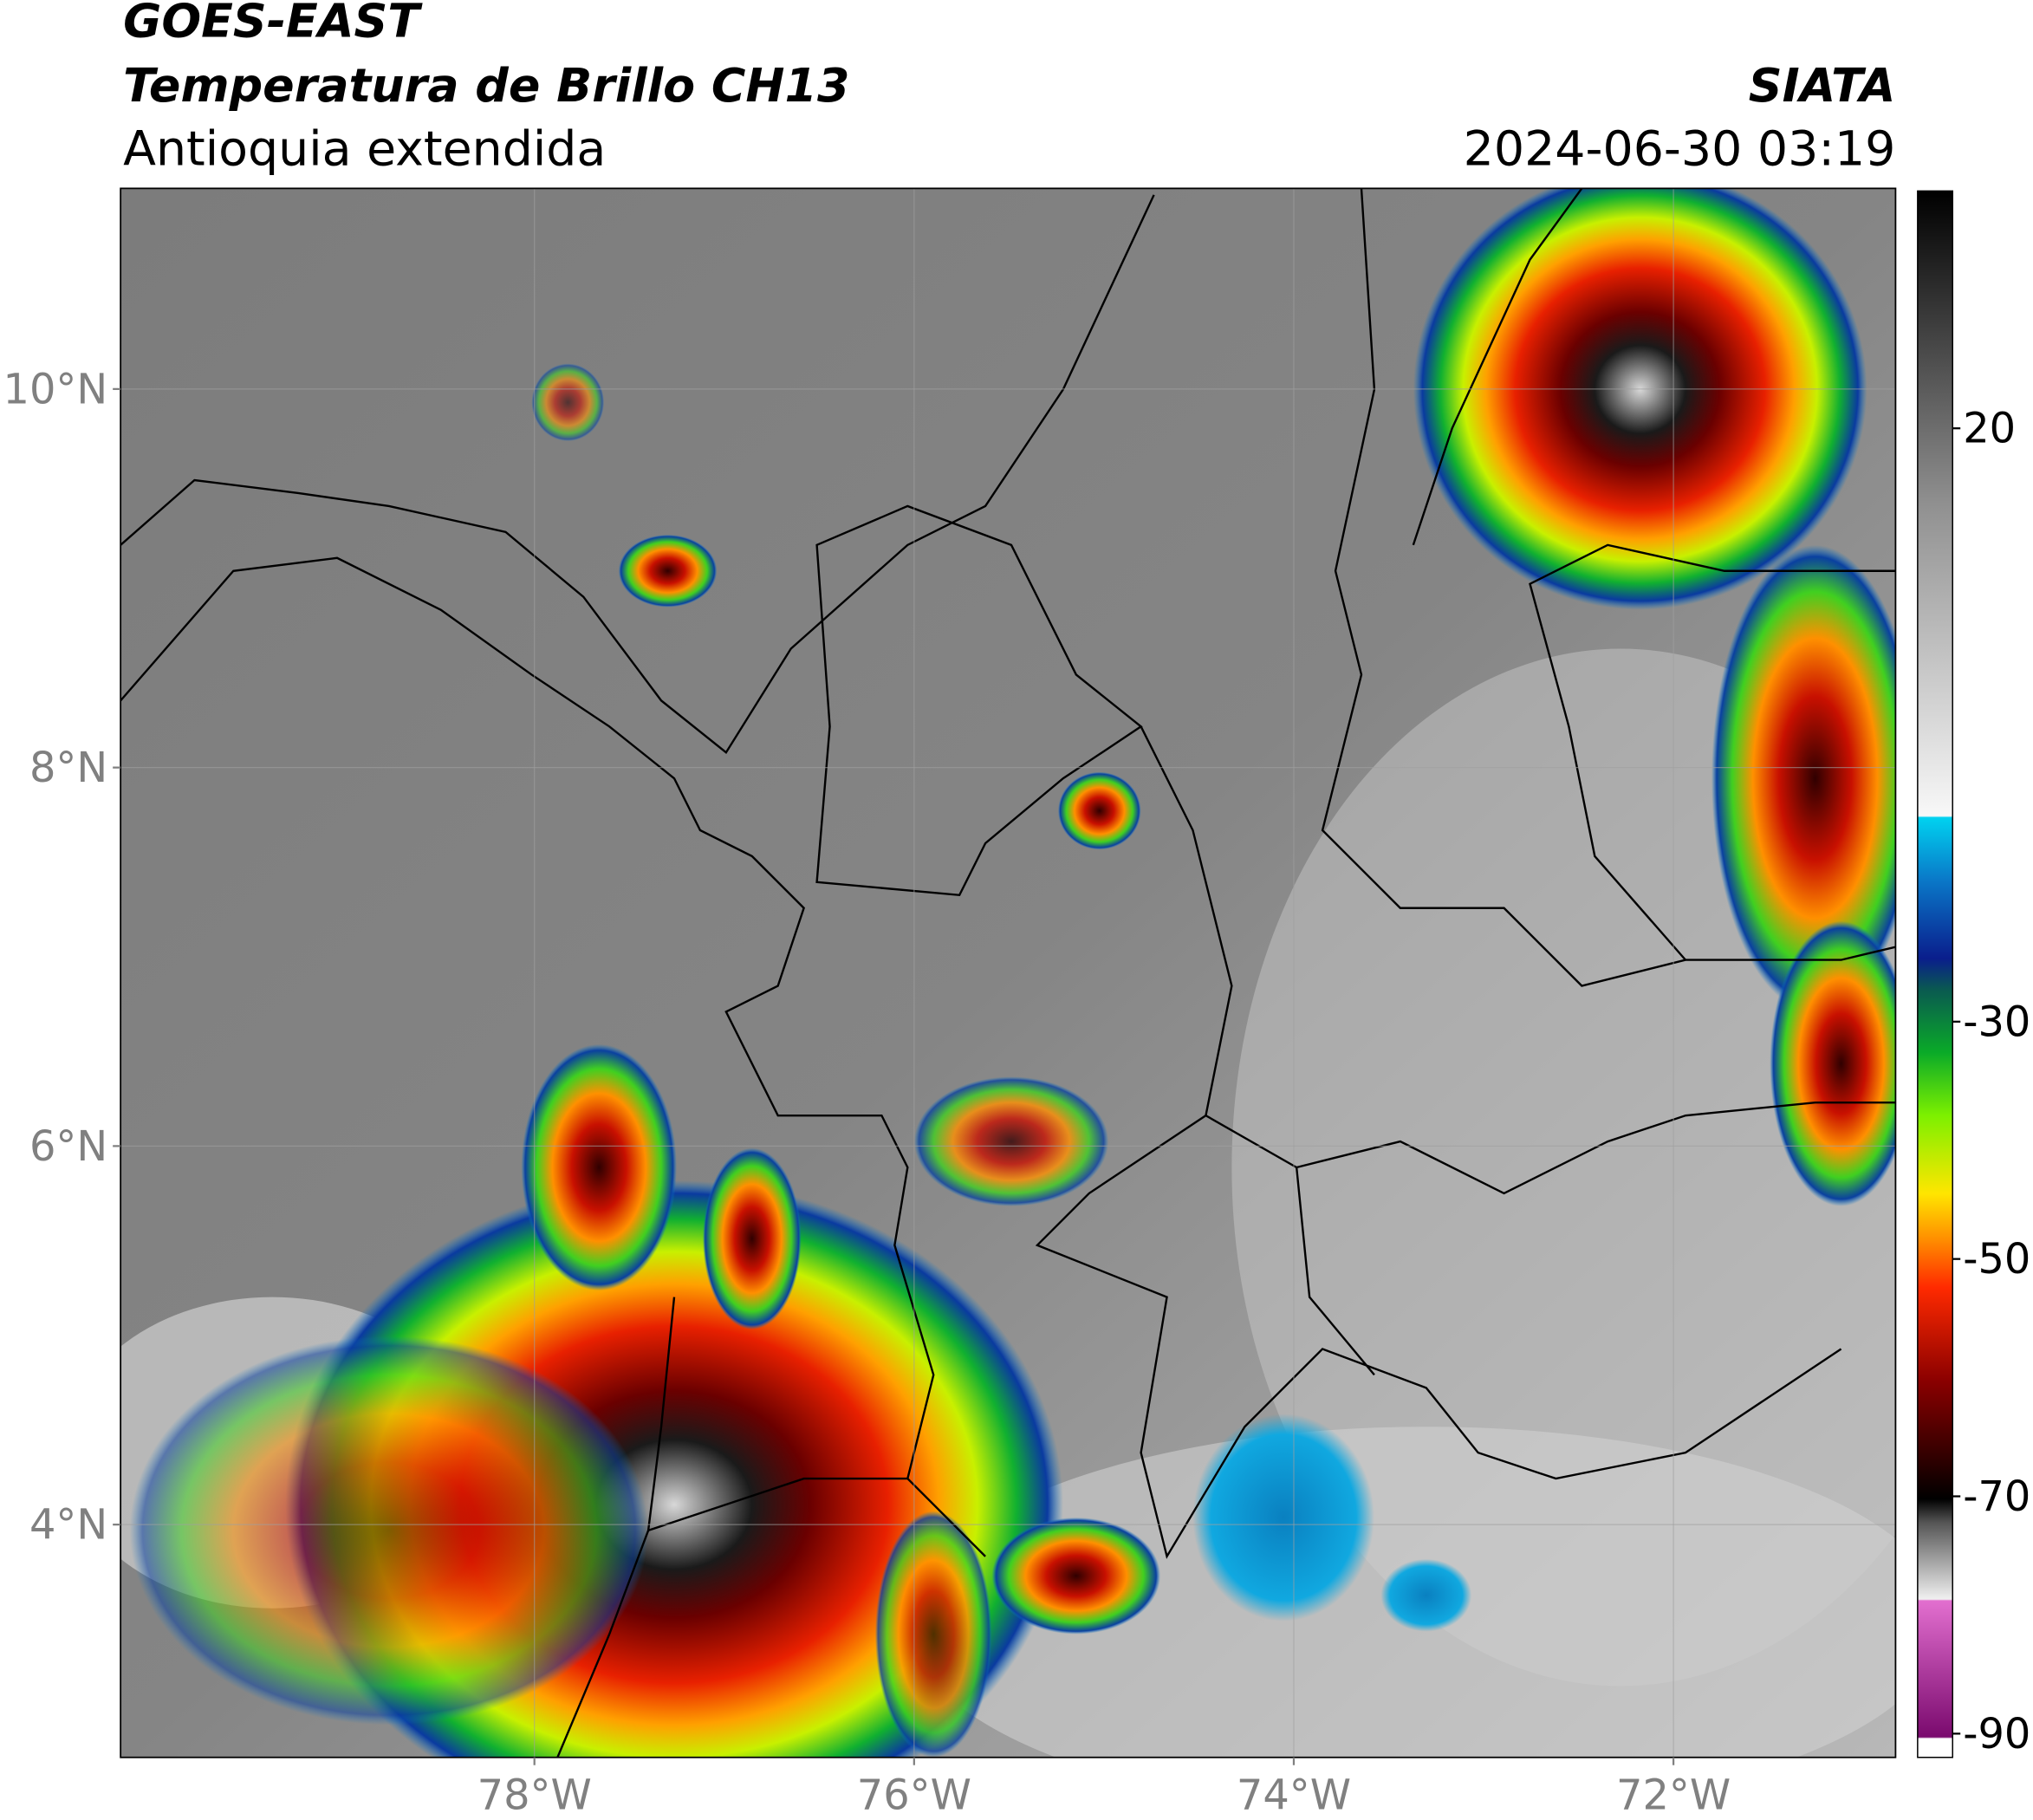 The image size is (2033, 1820). I want to click on timestamp: 2024-06-30 03:19, so click(1680, 149).